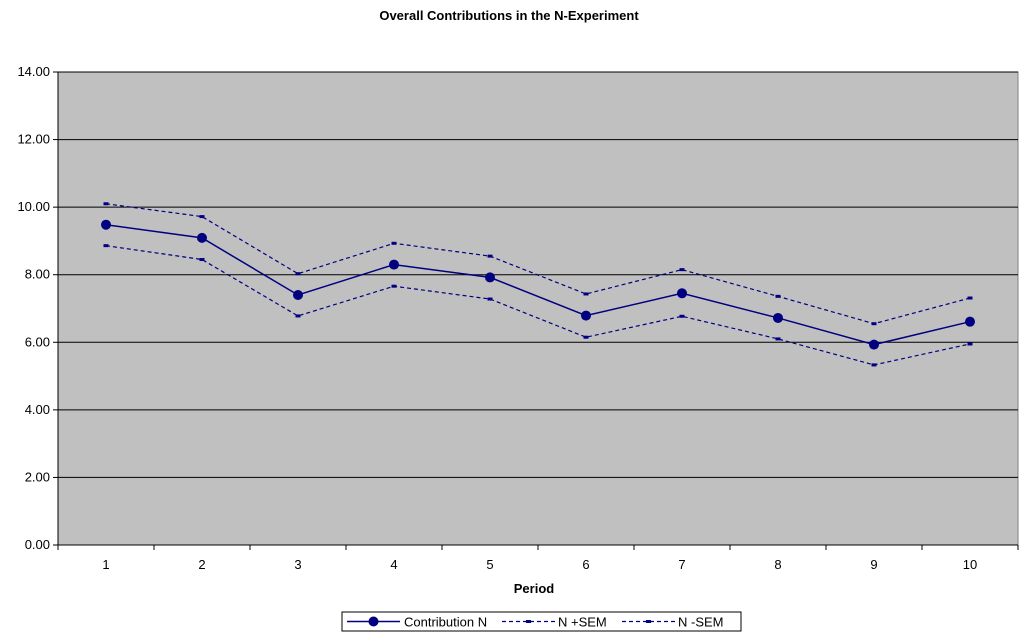 This screenshot has width=1019, height=632. I want to click on y-tick-label: 10.00, so click(33, 206).